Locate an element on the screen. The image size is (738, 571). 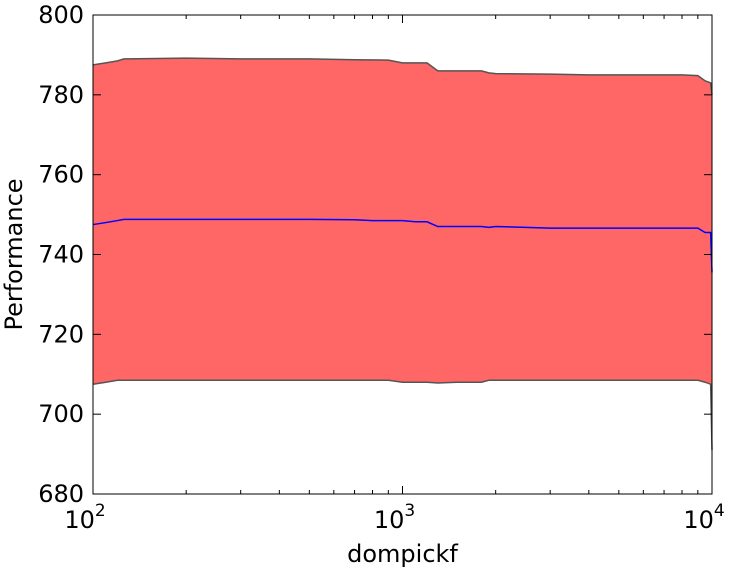
x-tick-label: 10² is located at coordinates (84, 517).